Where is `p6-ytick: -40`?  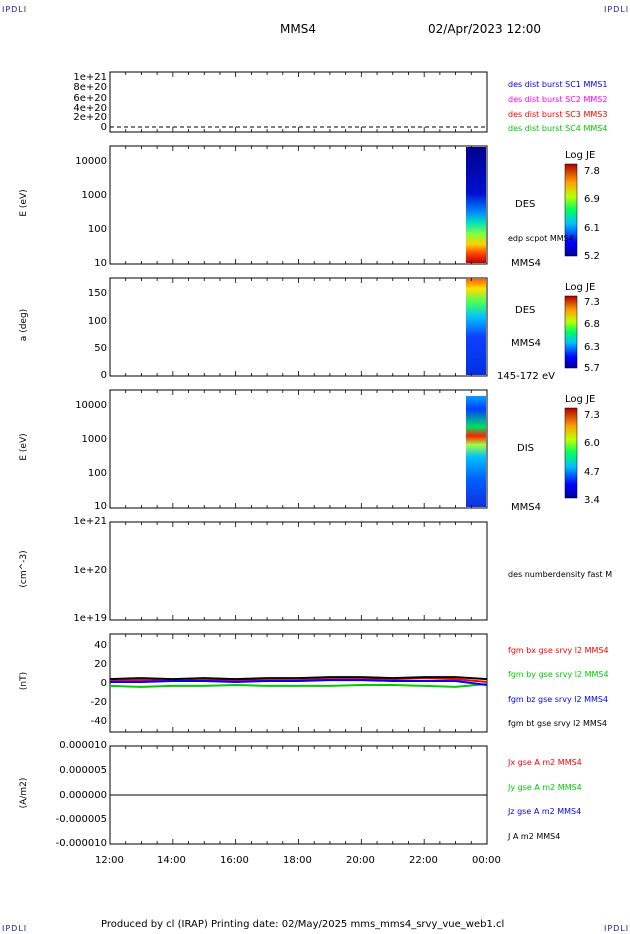 p6-ytick: -40 is located at coordinates (98, 721).